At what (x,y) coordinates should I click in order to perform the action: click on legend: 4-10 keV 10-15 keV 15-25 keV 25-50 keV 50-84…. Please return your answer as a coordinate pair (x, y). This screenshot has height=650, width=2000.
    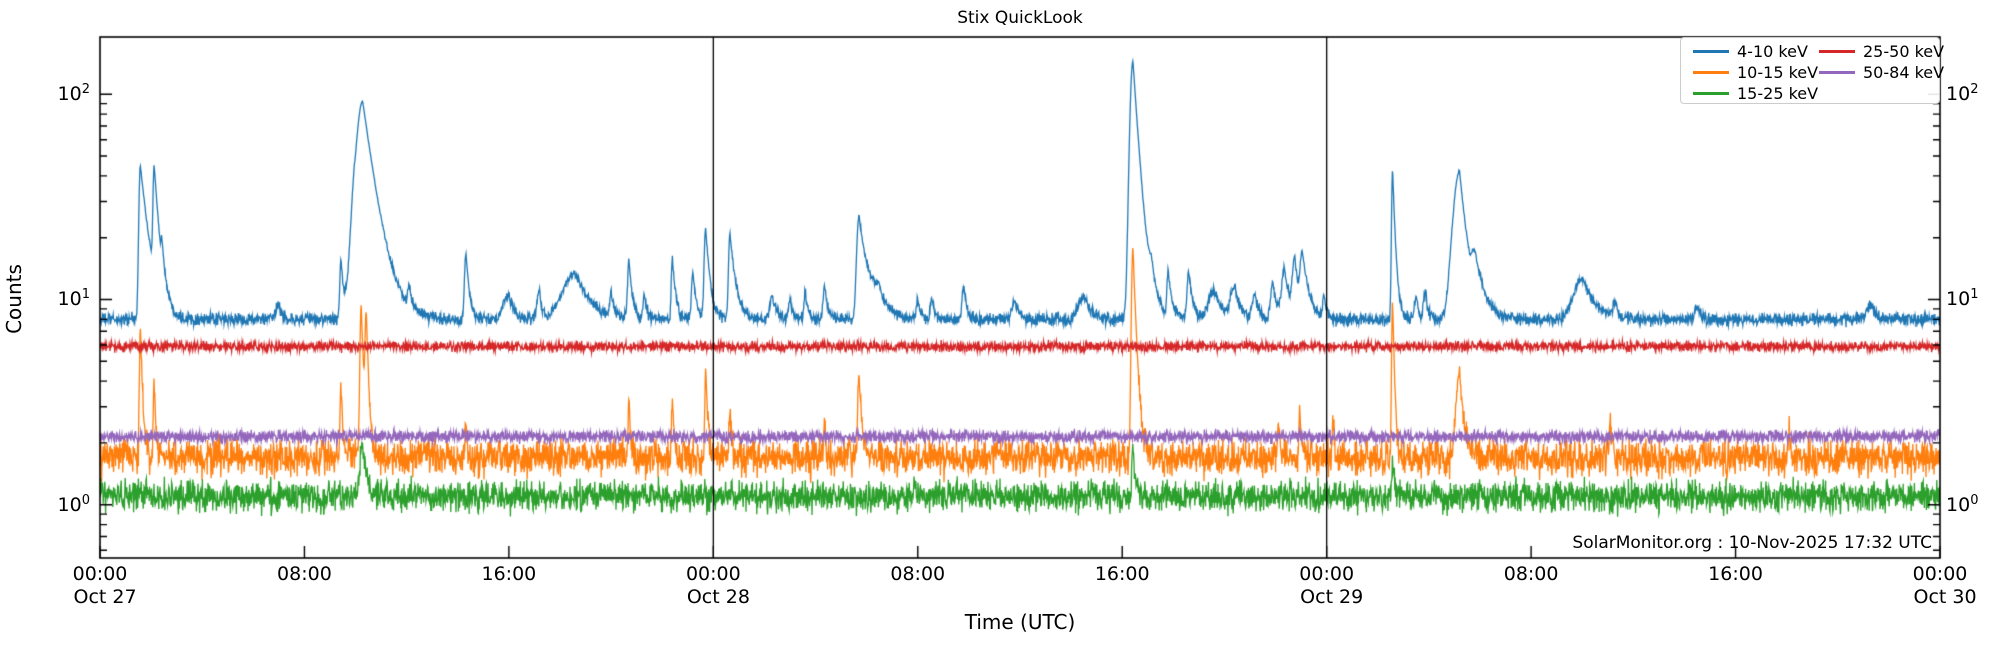
    Looking at the image, I should click on (1812, 70).